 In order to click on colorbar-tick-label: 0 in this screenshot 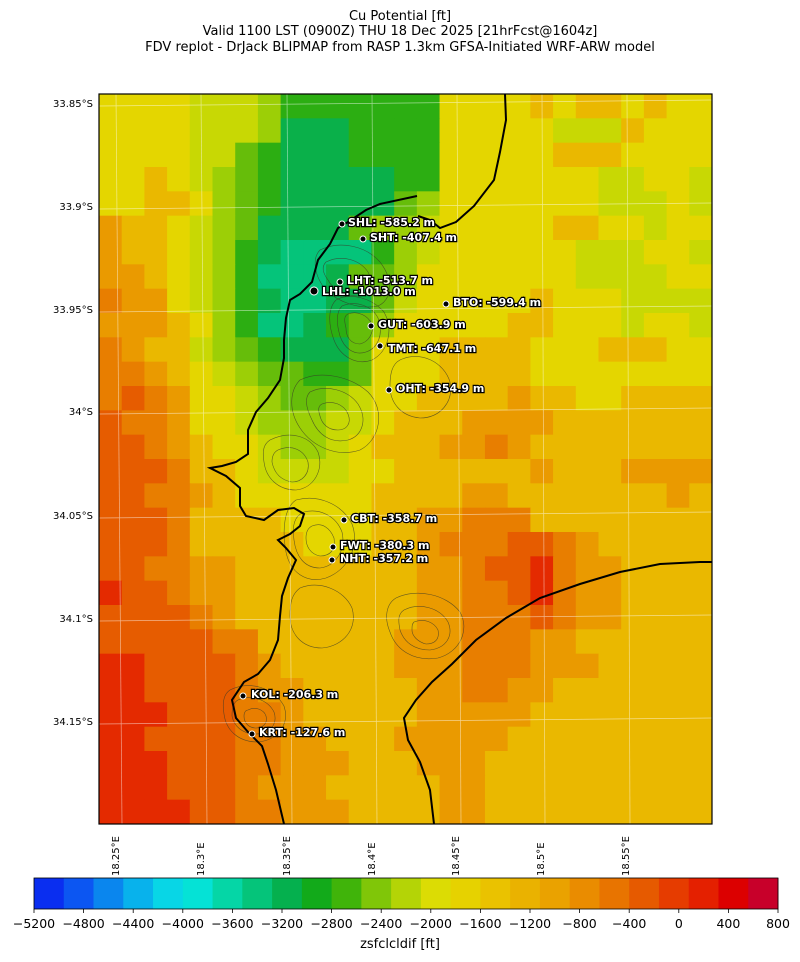, I will do `click(678, 923)`.